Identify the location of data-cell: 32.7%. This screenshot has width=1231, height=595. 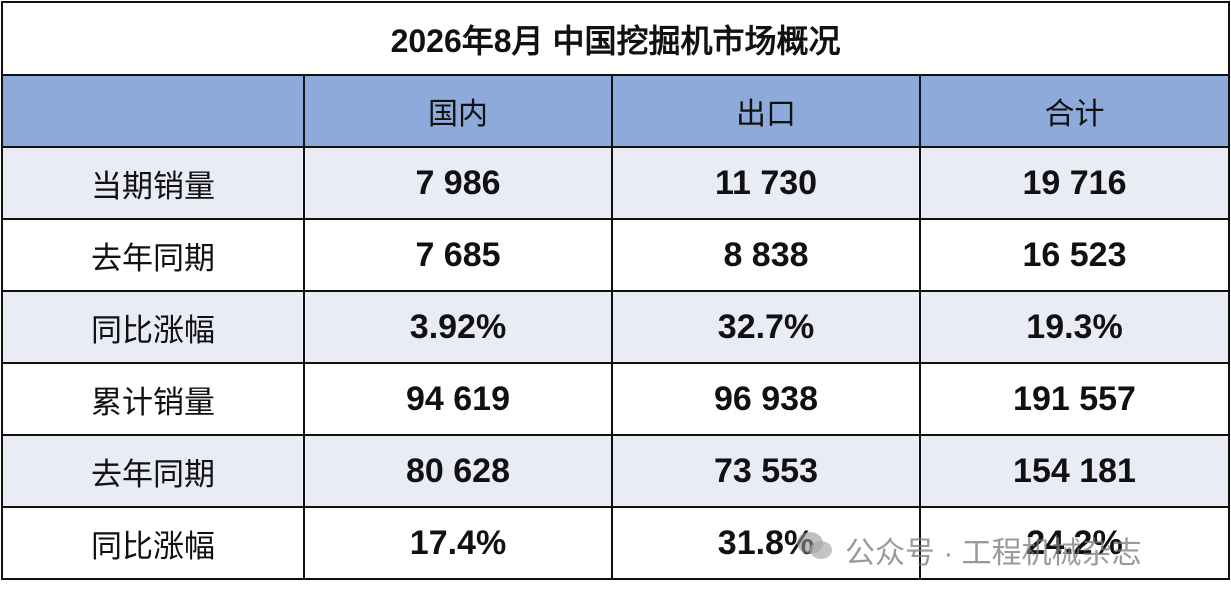
(766, 327).